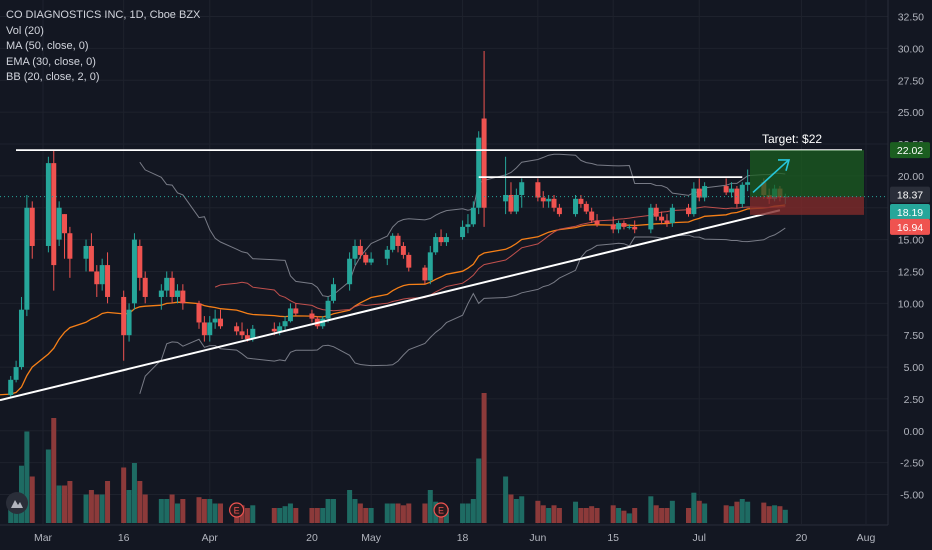 The width and height of the screenshot is (932, 550). I want to click on y-tick-label: 27.50, so click(911, 81).